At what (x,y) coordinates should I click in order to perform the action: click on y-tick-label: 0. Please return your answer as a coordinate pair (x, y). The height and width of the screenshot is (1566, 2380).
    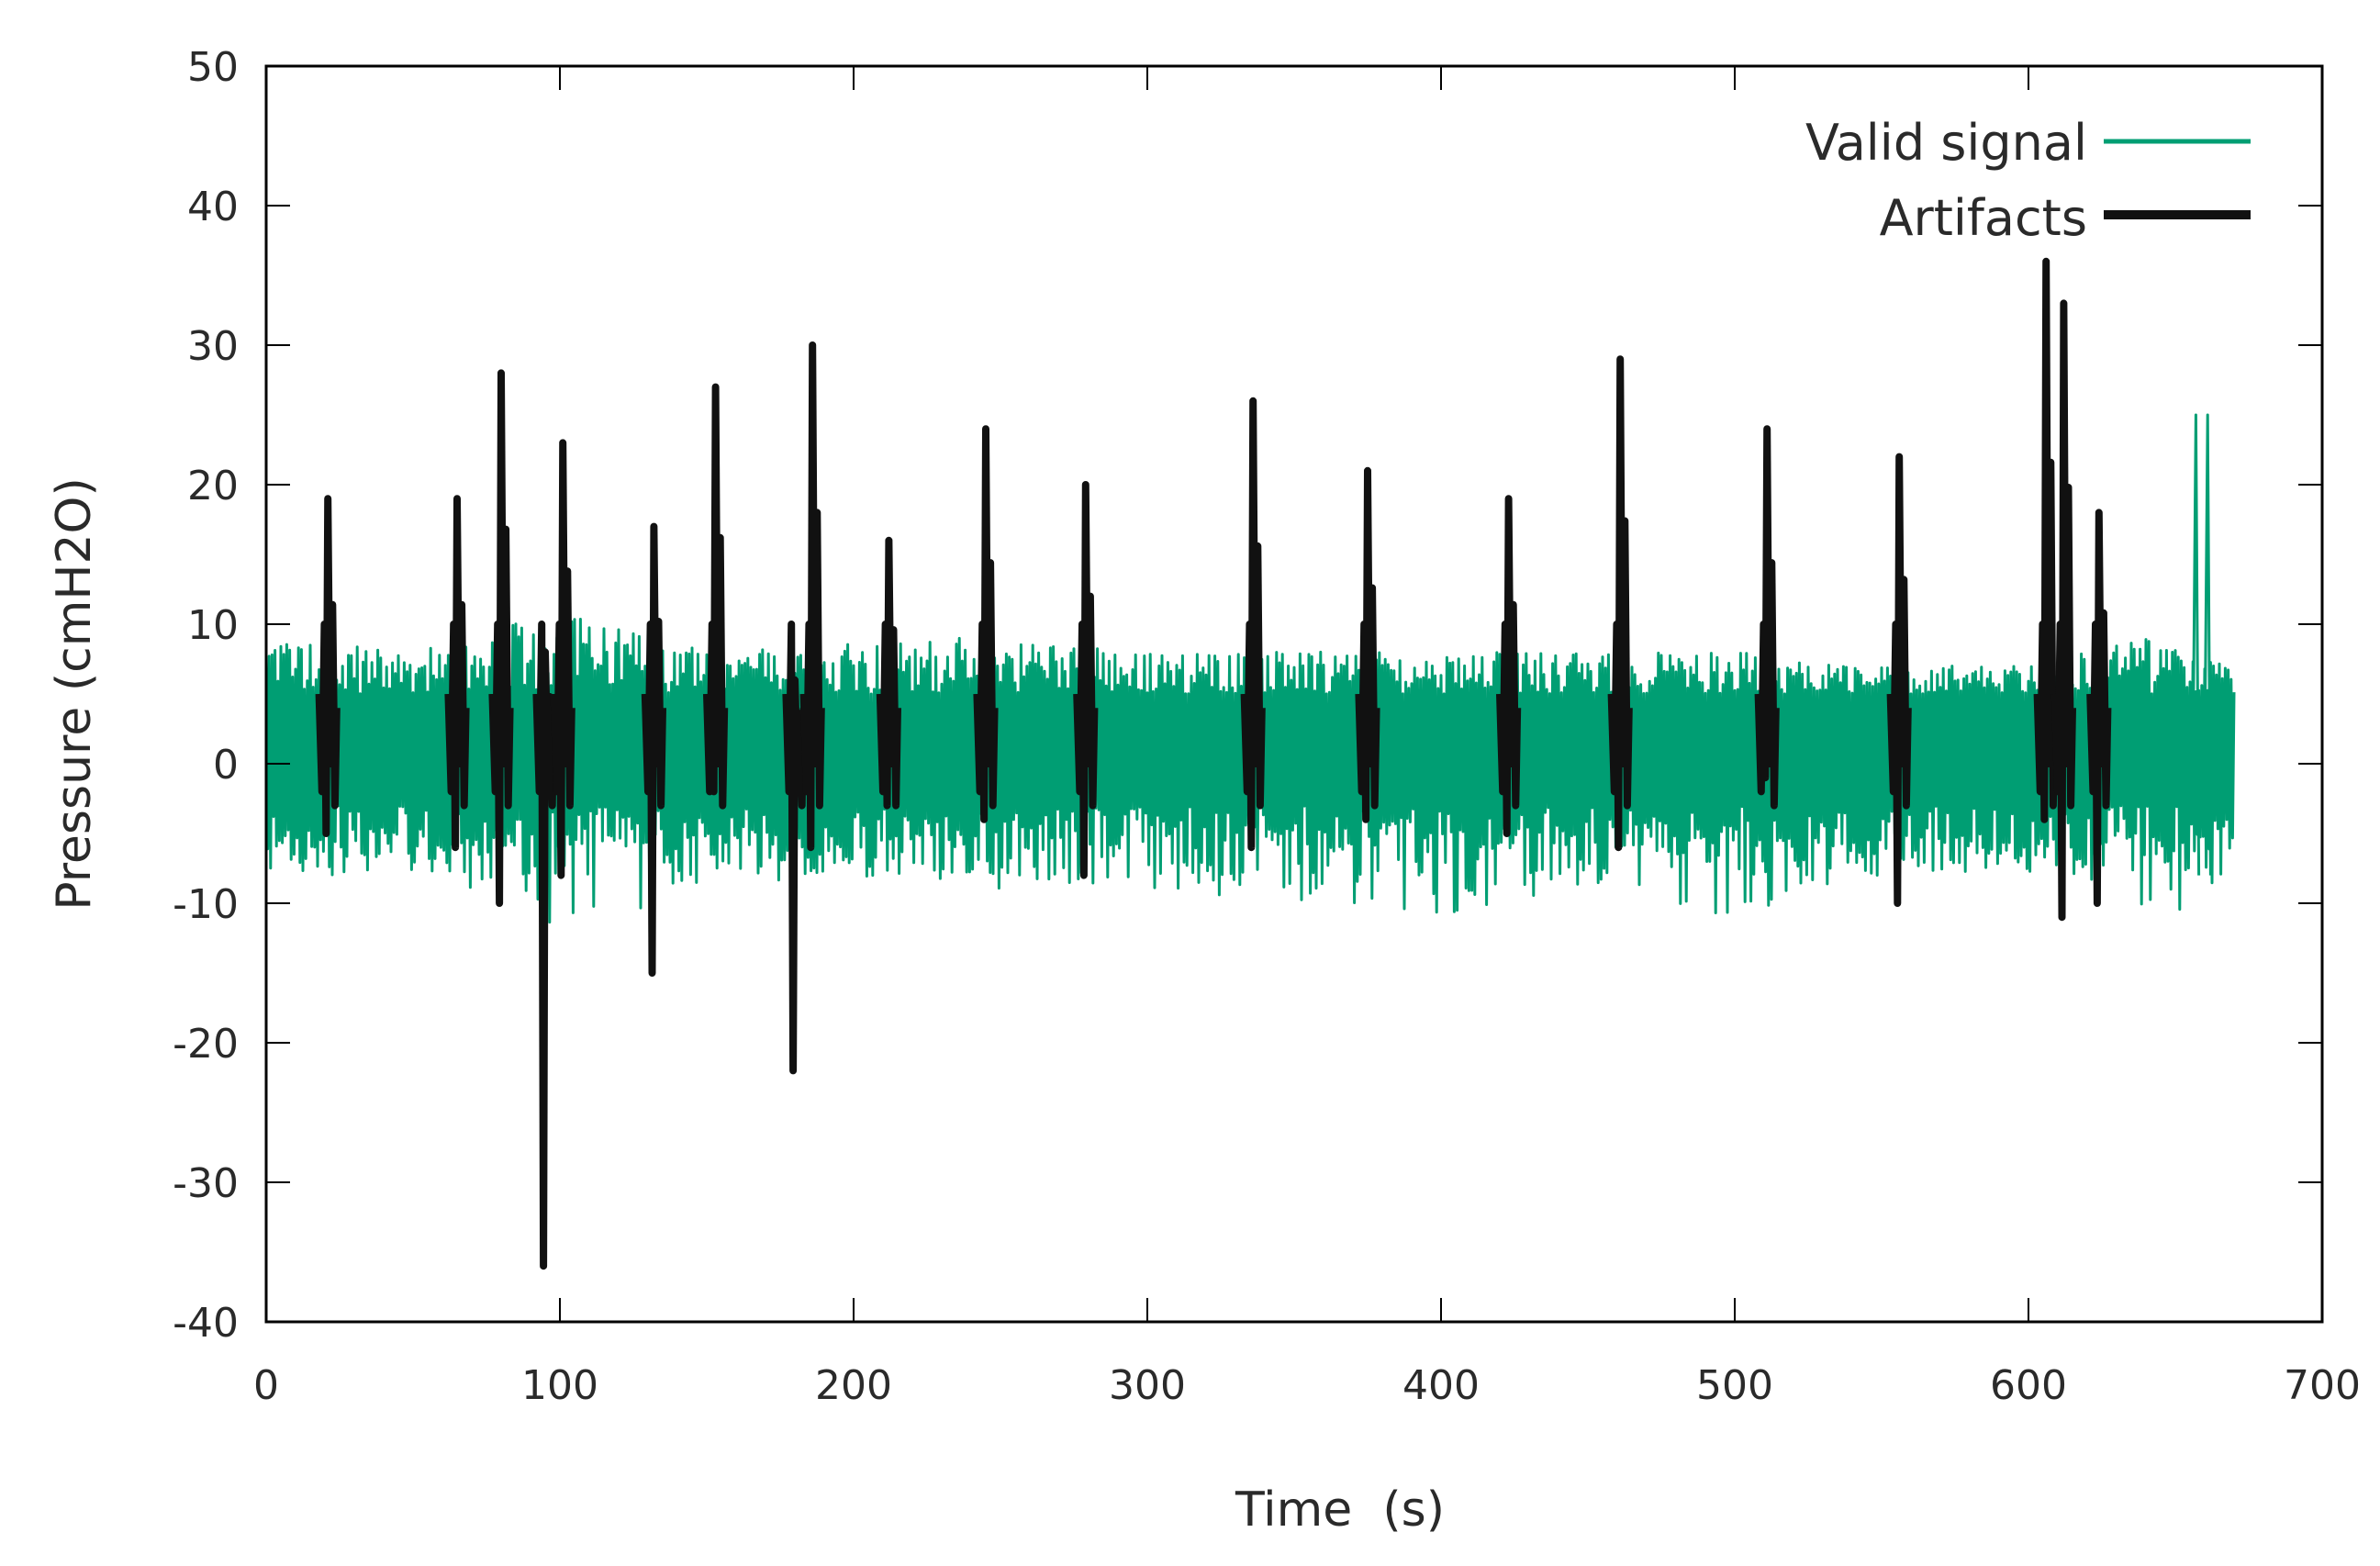
    Looking at the image, I should click on (226, 765).